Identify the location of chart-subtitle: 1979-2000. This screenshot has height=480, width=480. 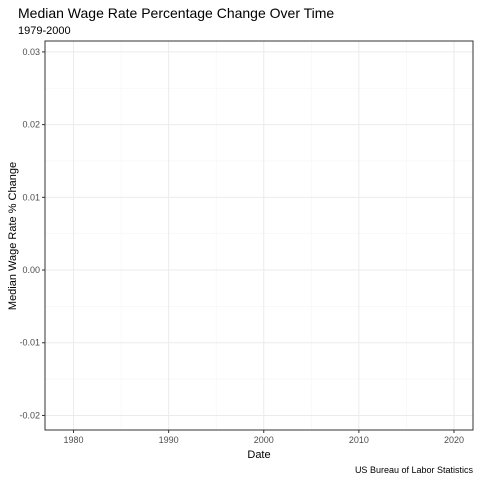
(44, 31).